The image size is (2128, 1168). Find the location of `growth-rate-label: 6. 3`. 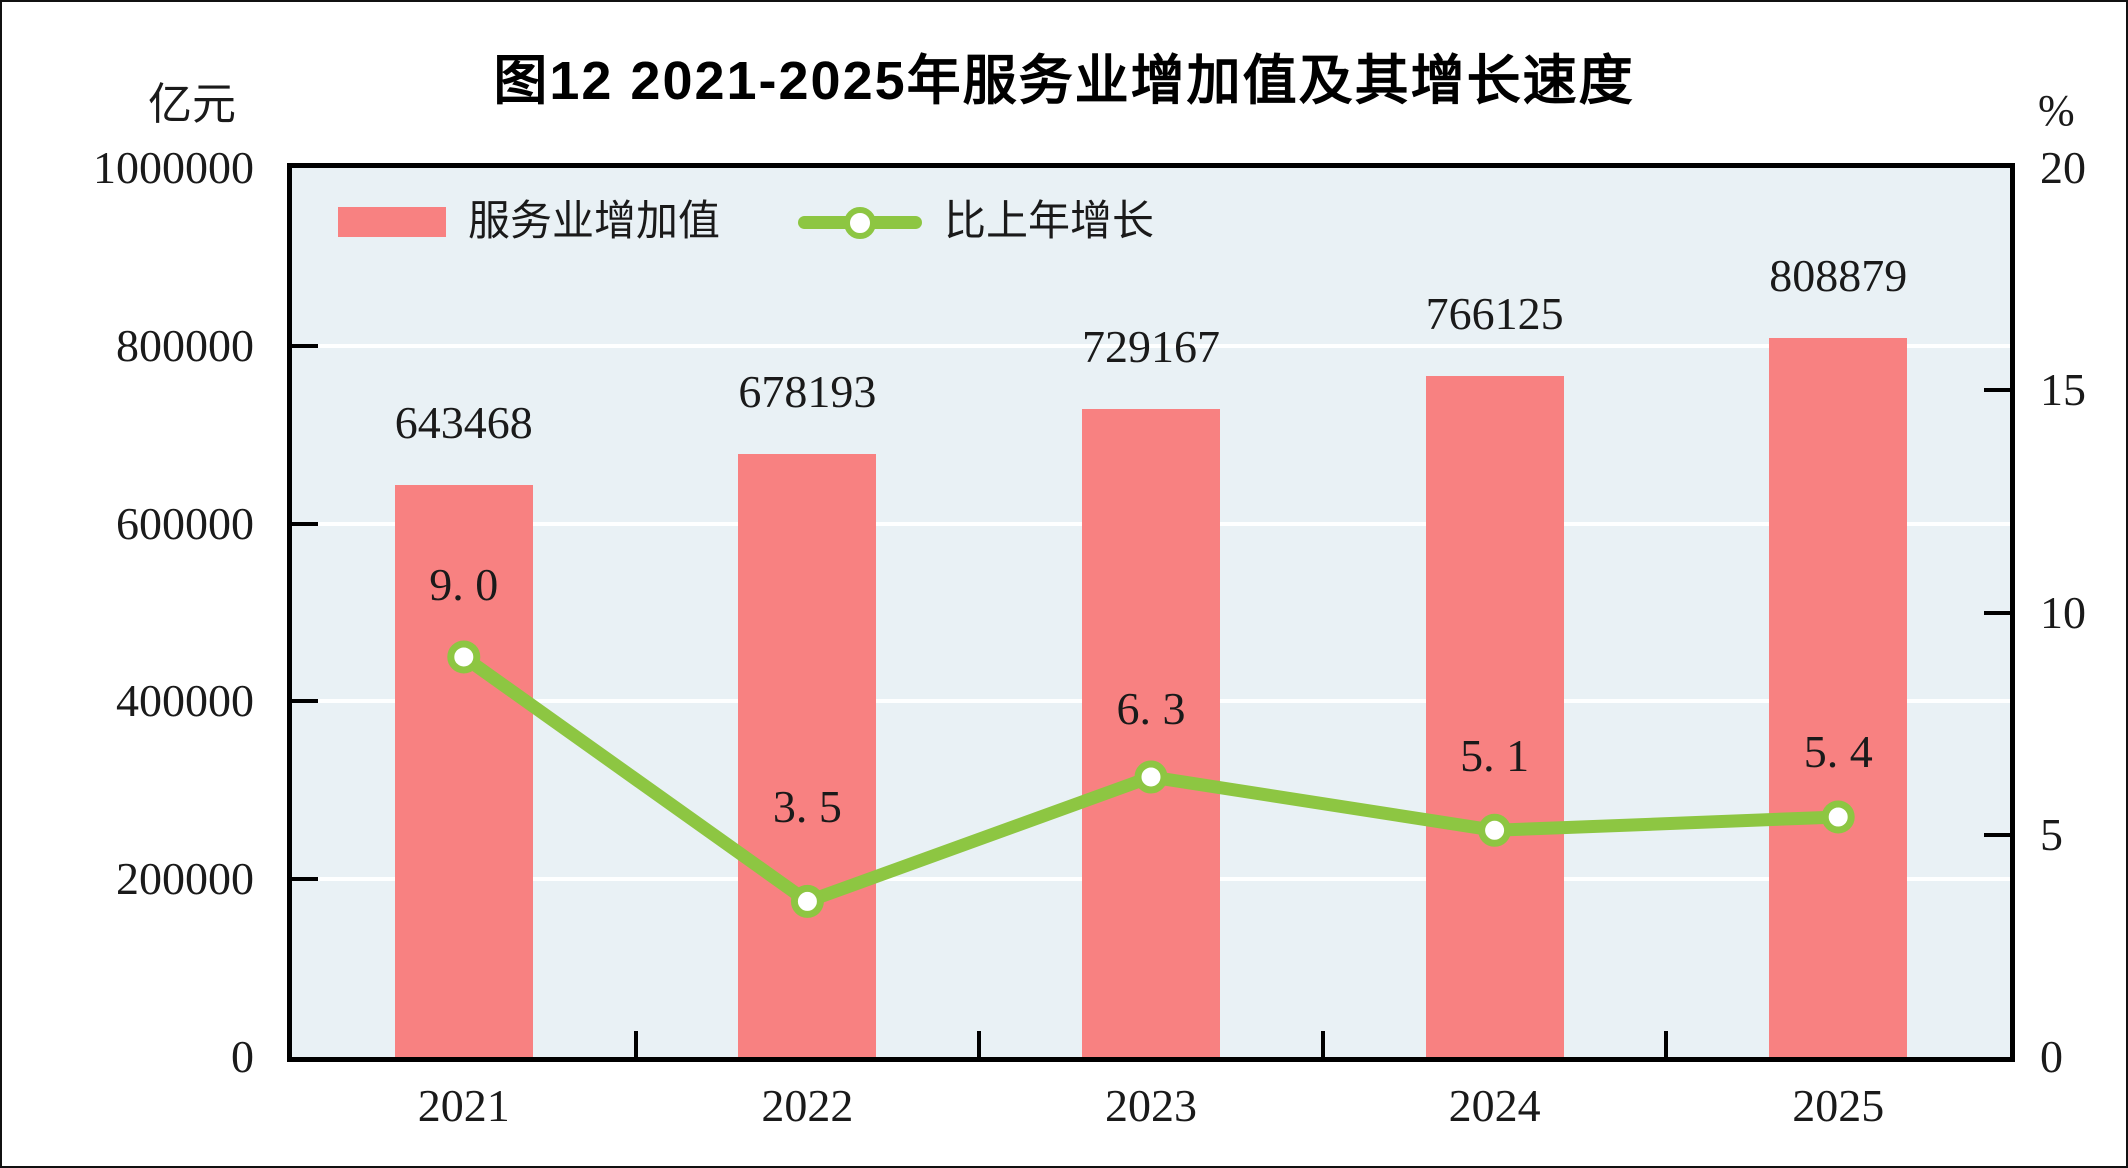

growth-rate-label: 6. 3 is located at coordinates (1151, 708).